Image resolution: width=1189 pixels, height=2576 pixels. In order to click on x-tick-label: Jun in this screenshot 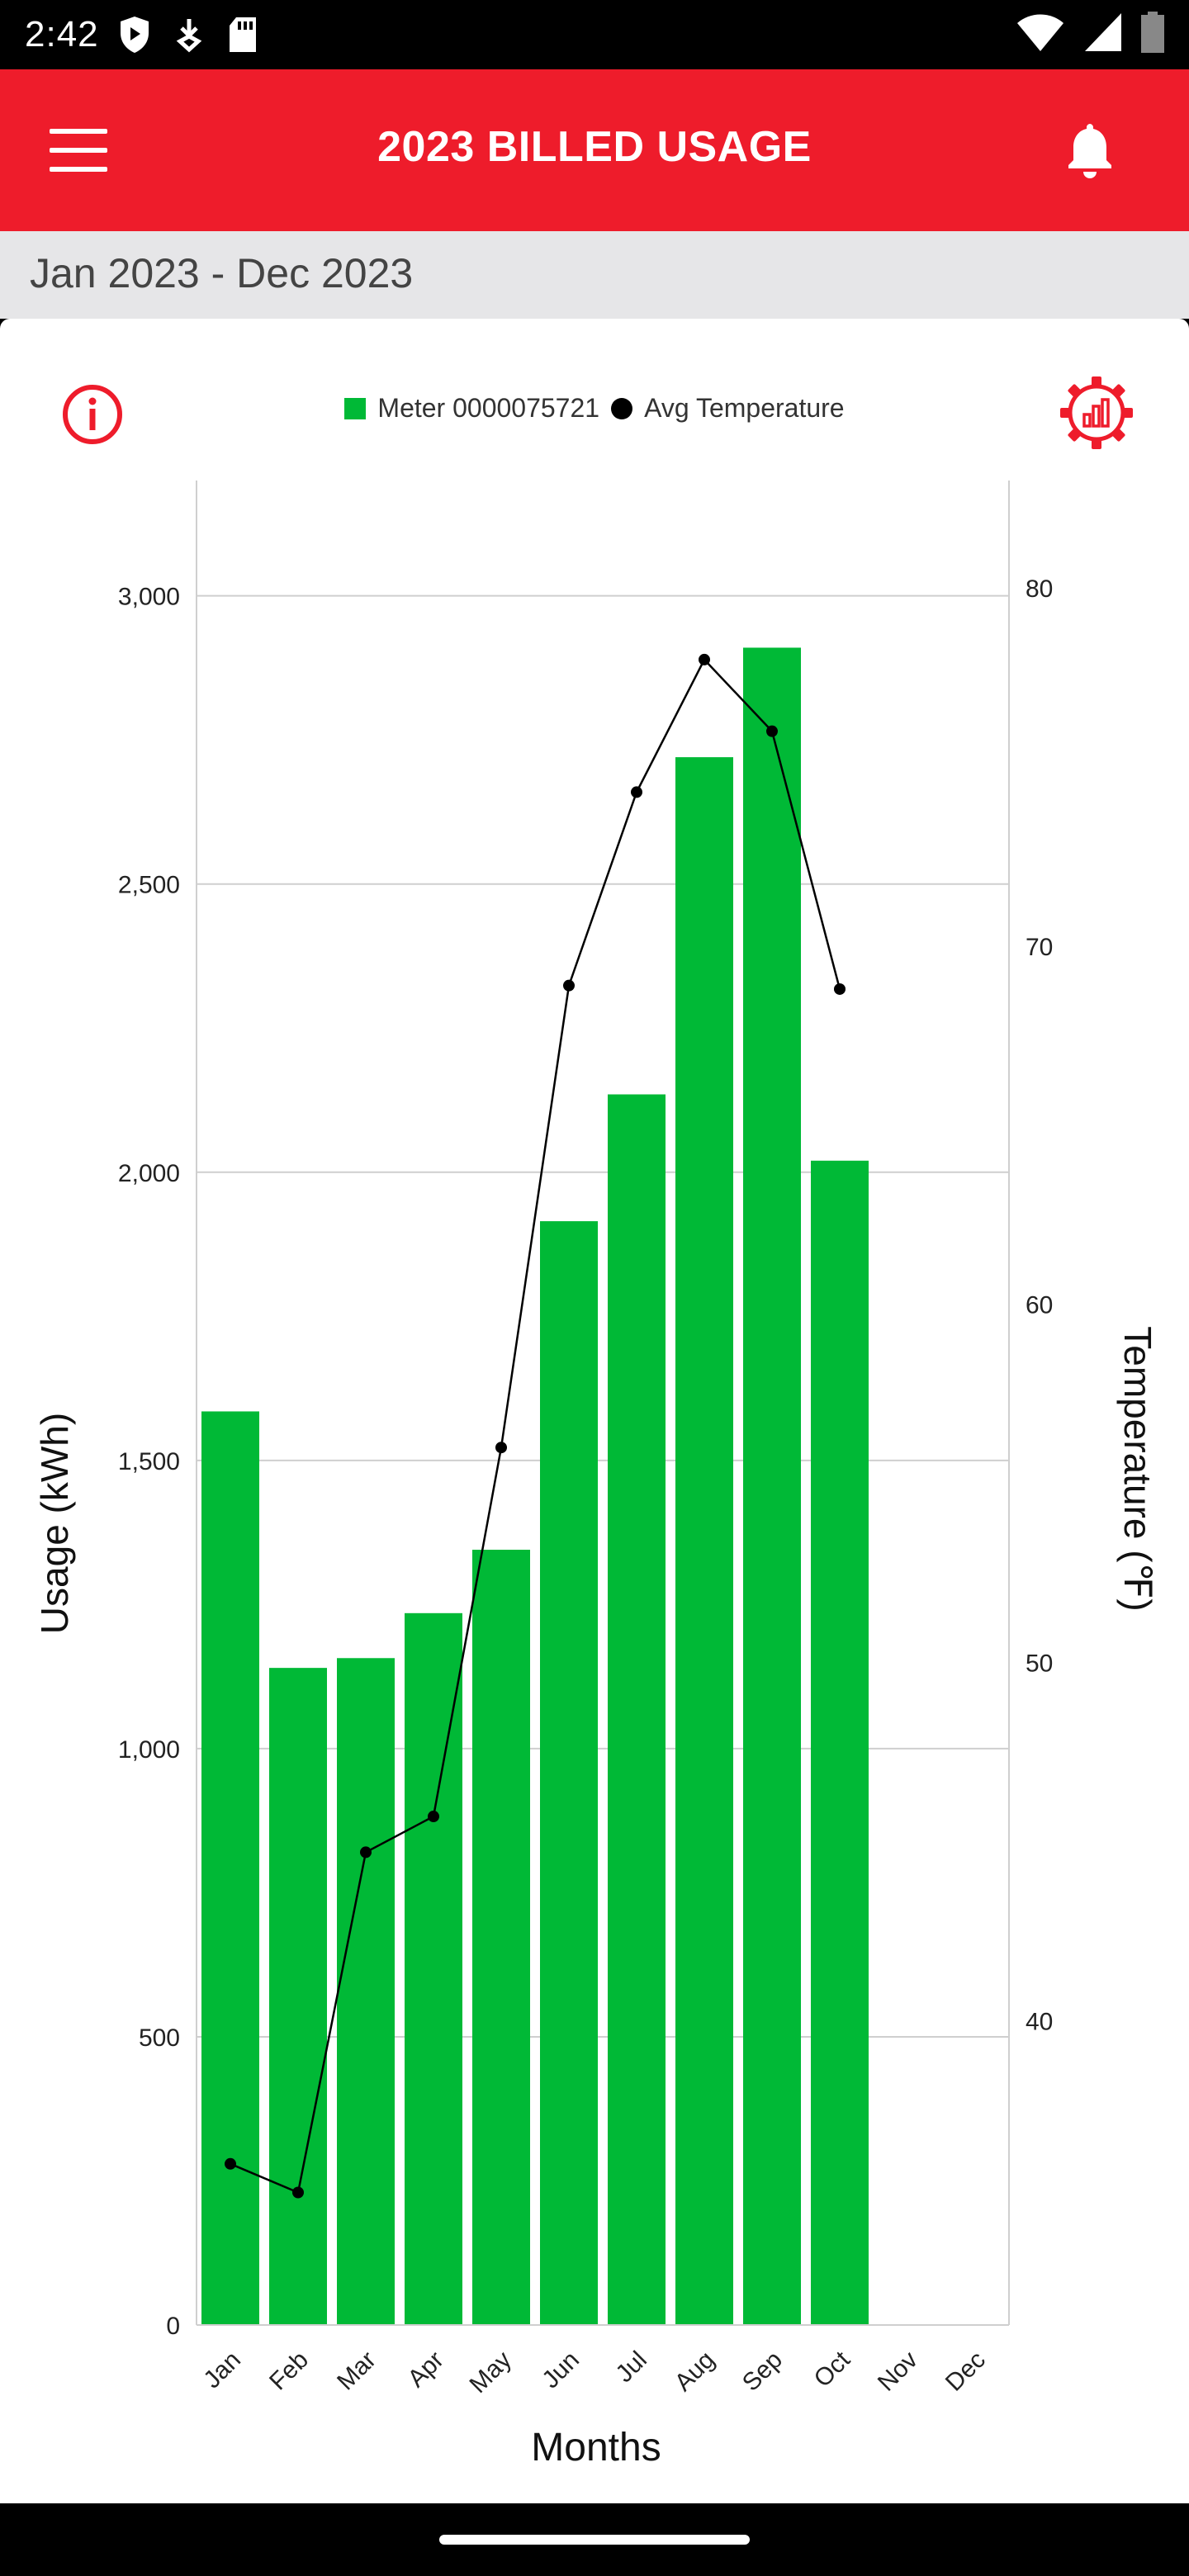, I will do `click(561, 2370)`.